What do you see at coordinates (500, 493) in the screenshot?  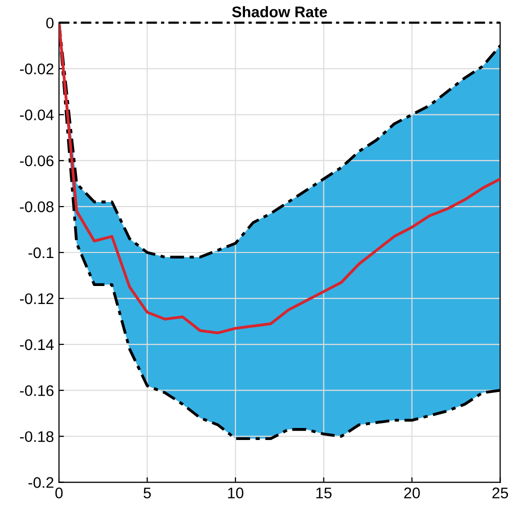 I see `x-tick-label: 25` at bounding box center [500, 493].